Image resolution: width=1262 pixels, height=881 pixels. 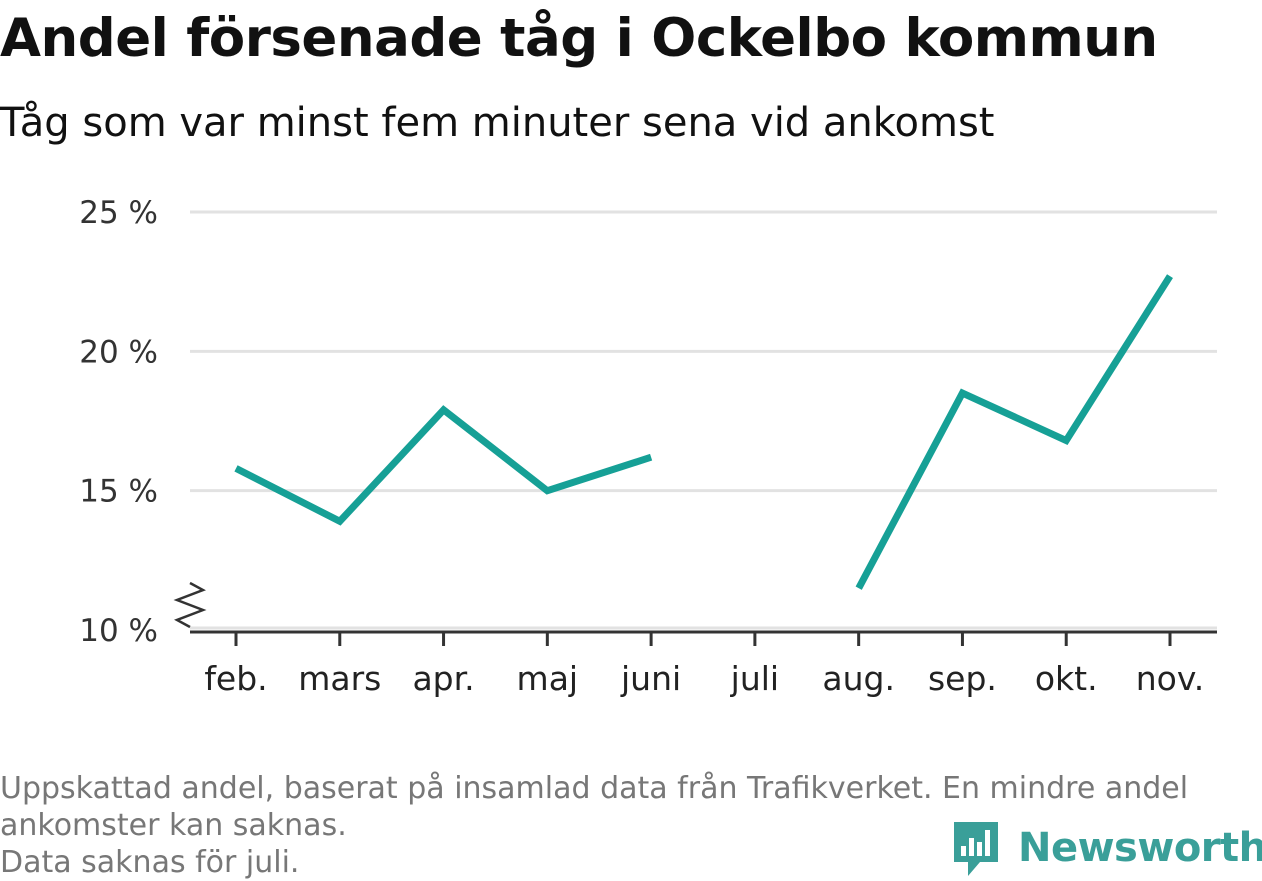 I want to click on x-tick-label: mars, so click(x=339, y=678).